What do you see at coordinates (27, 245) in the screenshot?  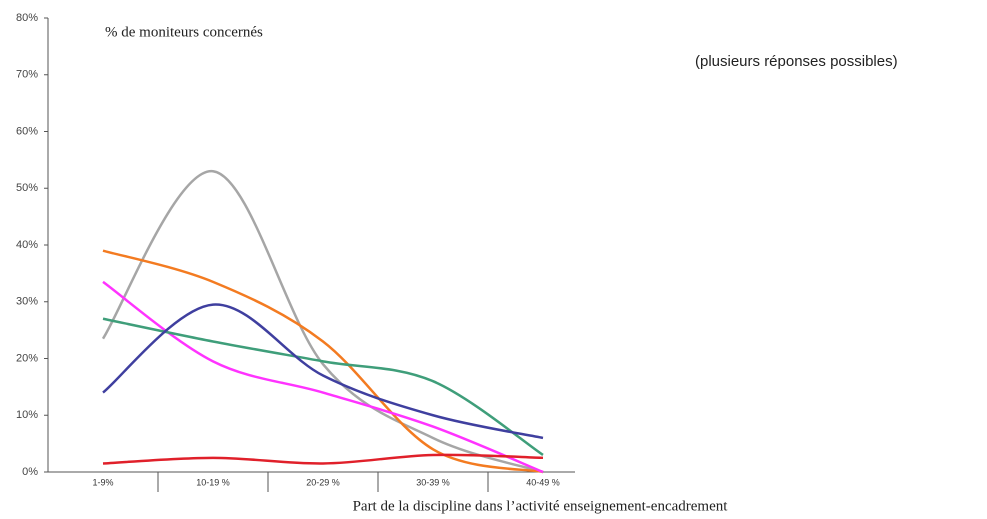 I see `y-tick-label: 40%` at bounding box center [27, 245].